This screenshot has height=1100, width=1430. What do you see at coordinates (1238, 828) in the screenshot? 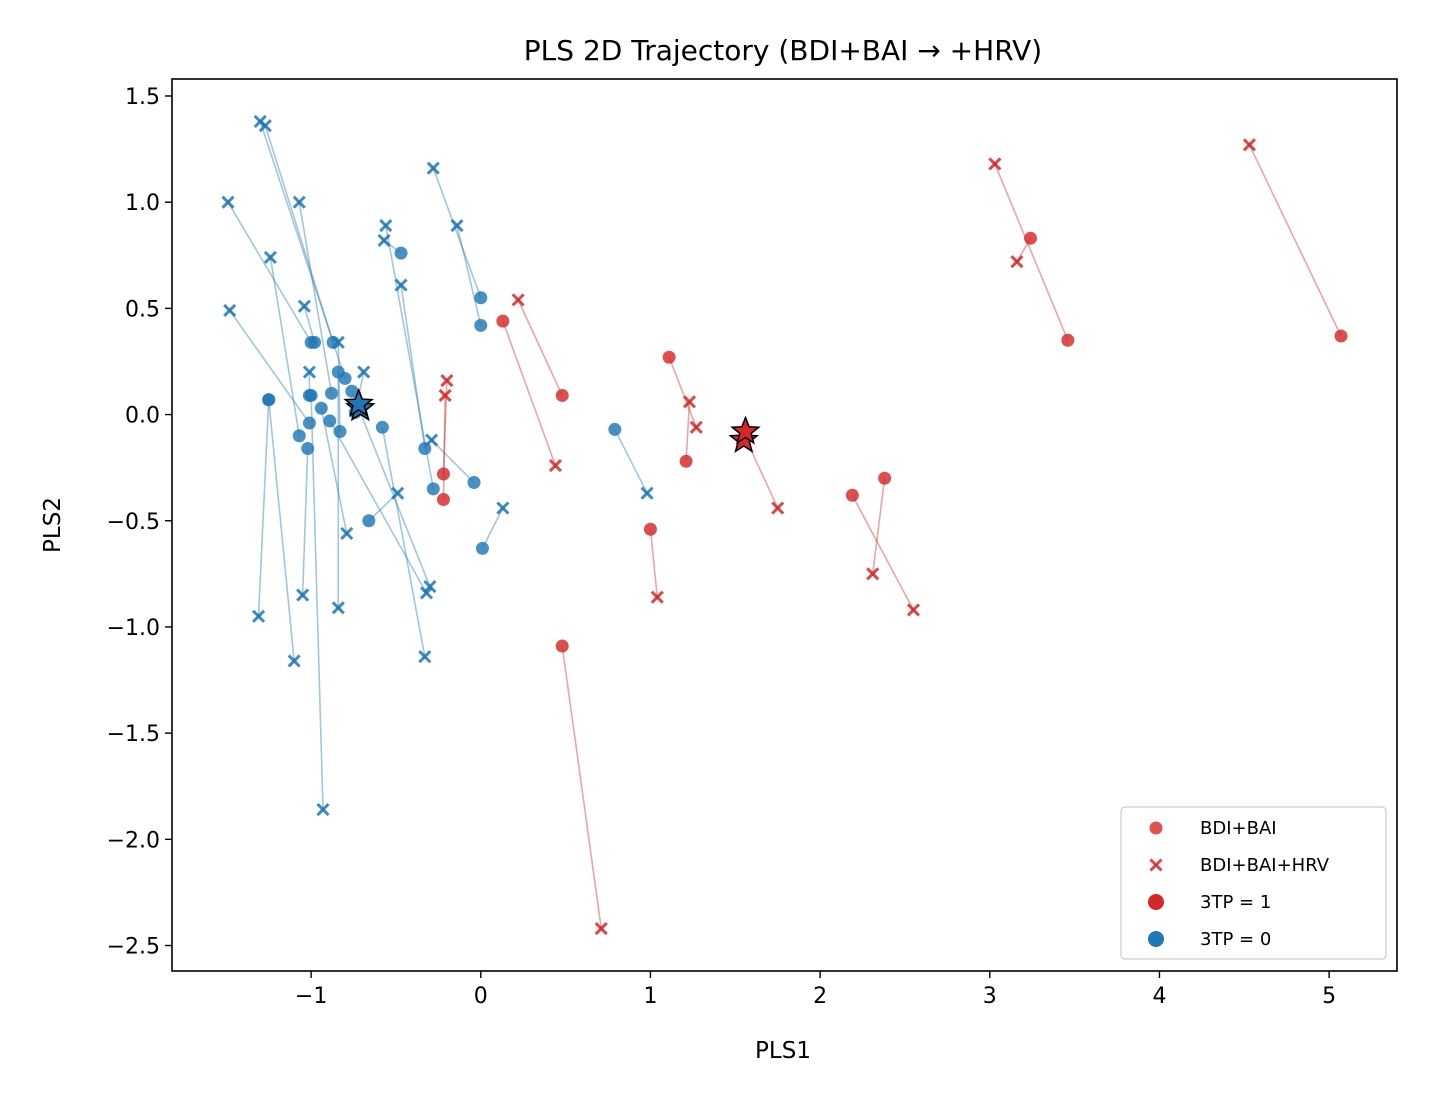
I see `legend-label: BDI+BAI` at bounding box center [1238, 828].